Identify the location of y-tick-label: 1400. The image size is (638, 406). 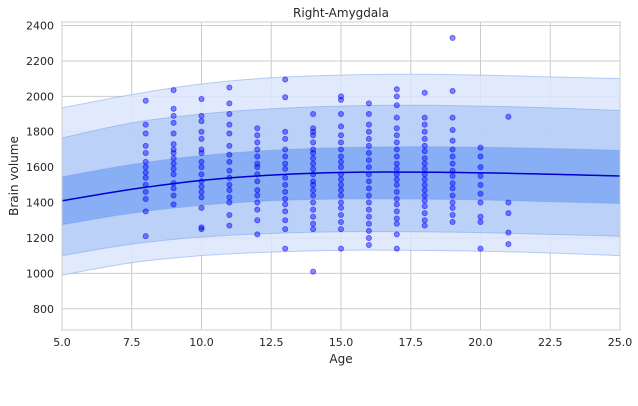
(40, 203).